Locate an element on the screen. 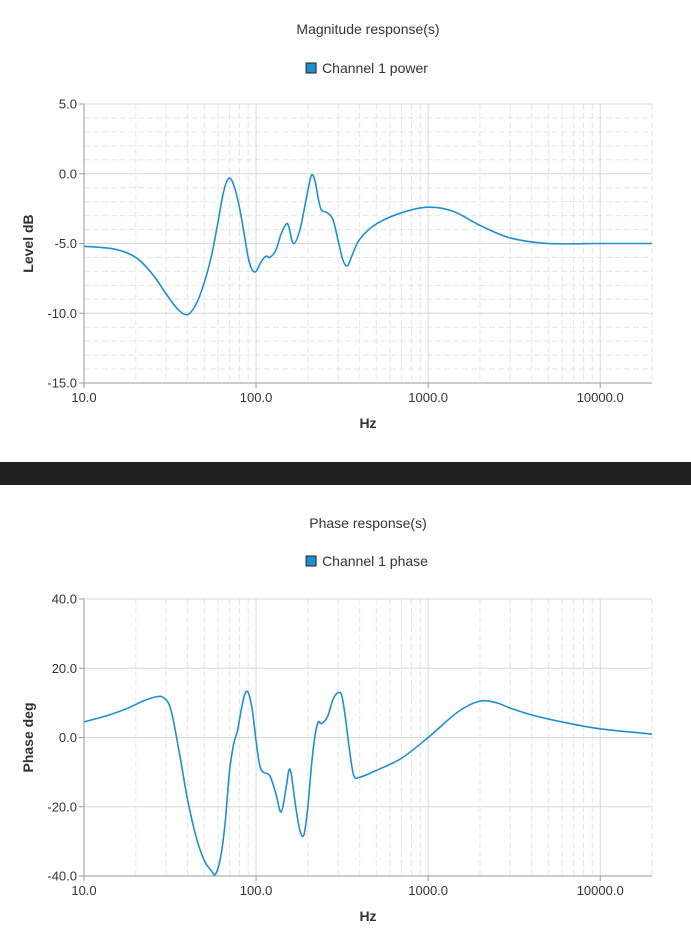 The image size is (691, 947). panel-divider is located at coordinates (345, 473).